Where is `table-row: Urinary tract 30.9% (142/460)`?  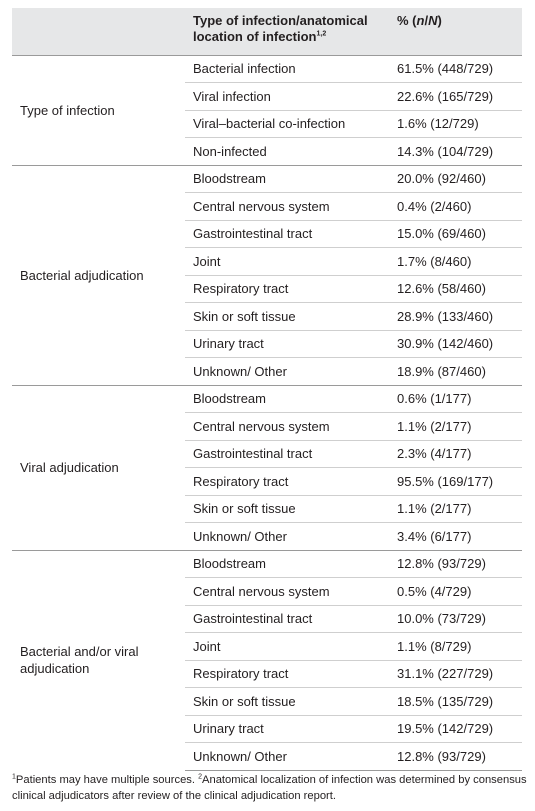 table-row: Urinary tract 30.9% (142/460) is located at coordinates (267, 343).